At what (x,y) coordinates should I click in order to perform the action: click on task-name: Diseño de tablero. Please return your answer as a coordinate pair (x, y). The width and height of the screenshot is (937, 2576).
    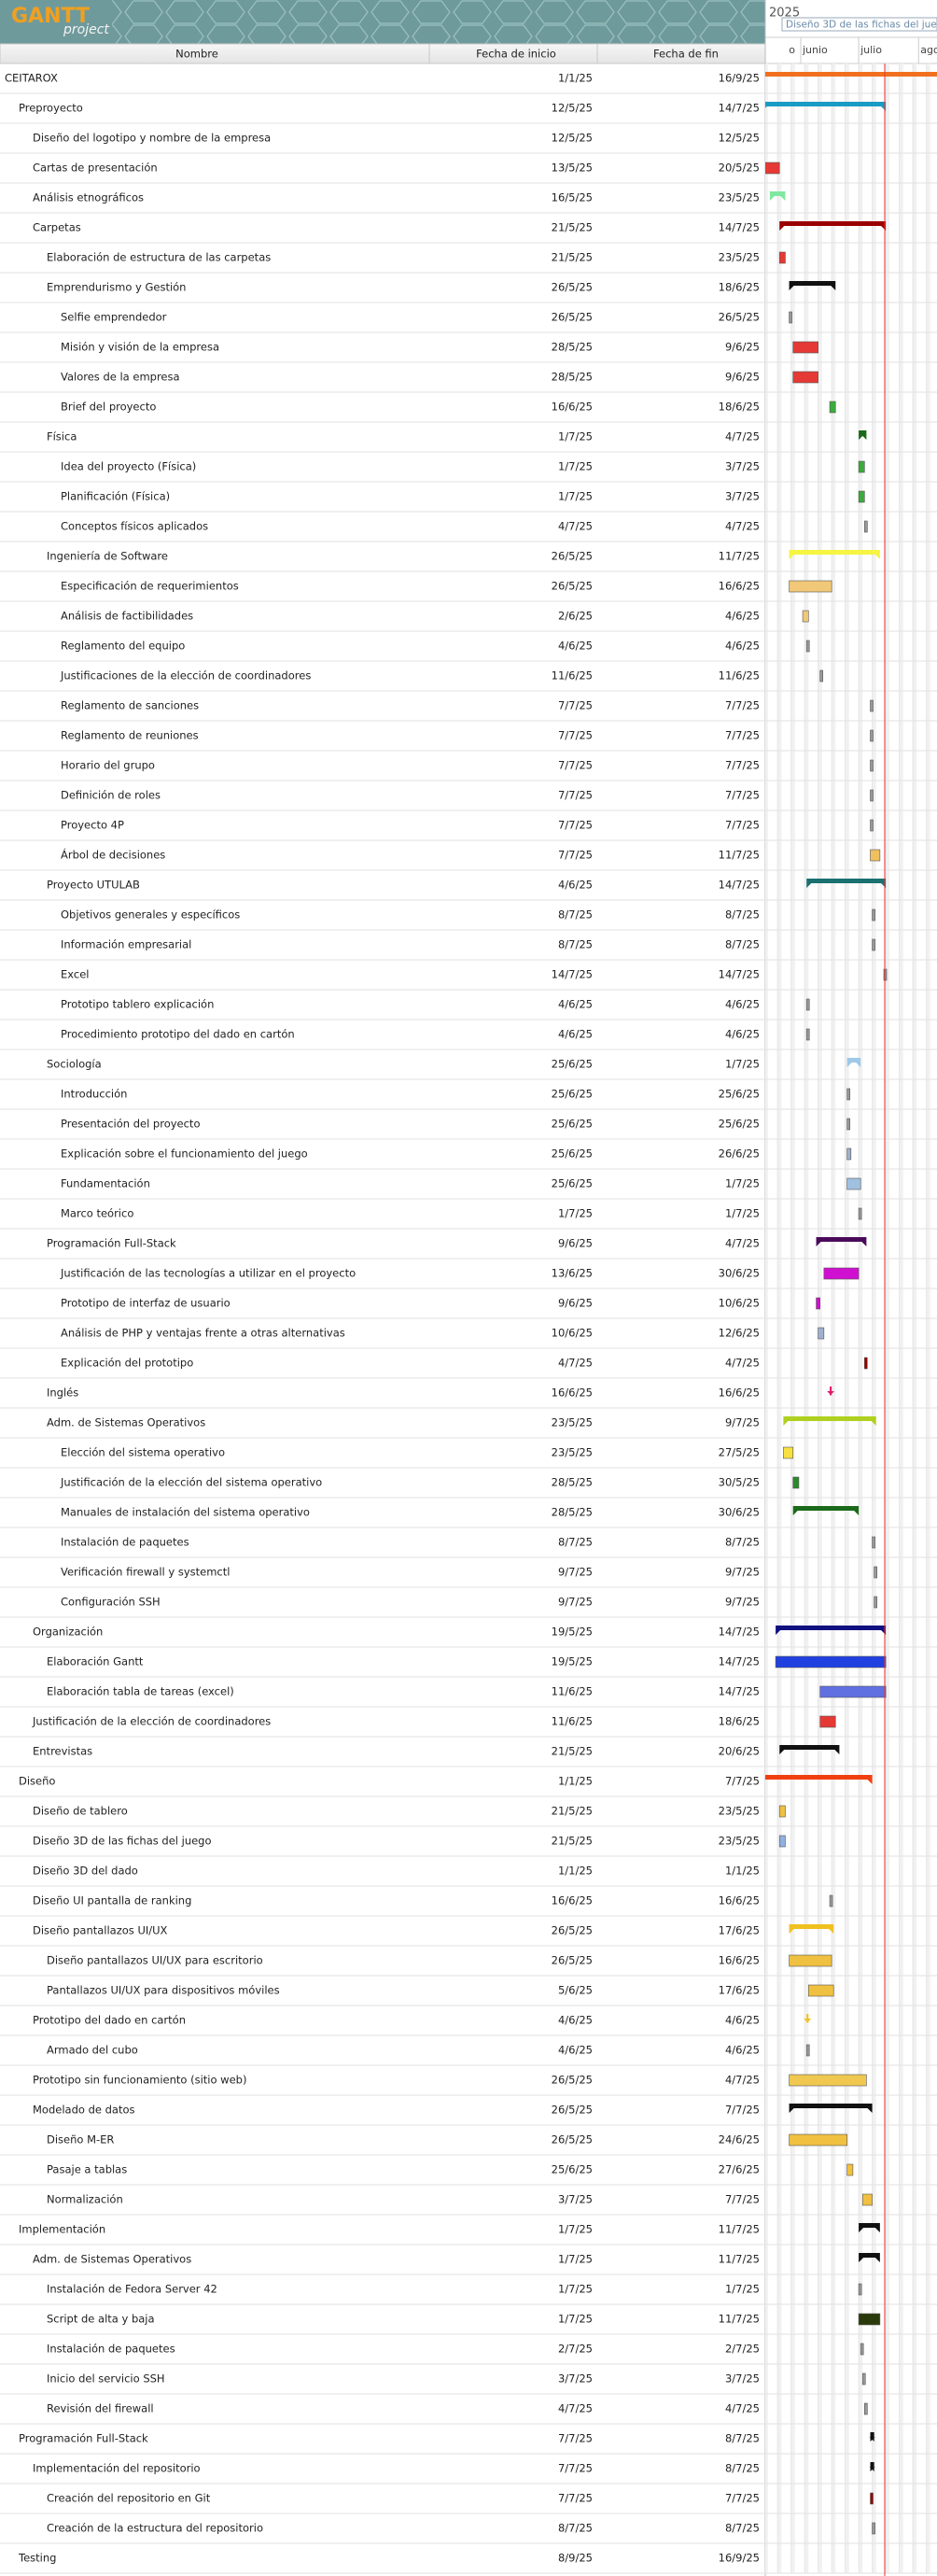
    Looking at the image, I should click on (80, 1812).